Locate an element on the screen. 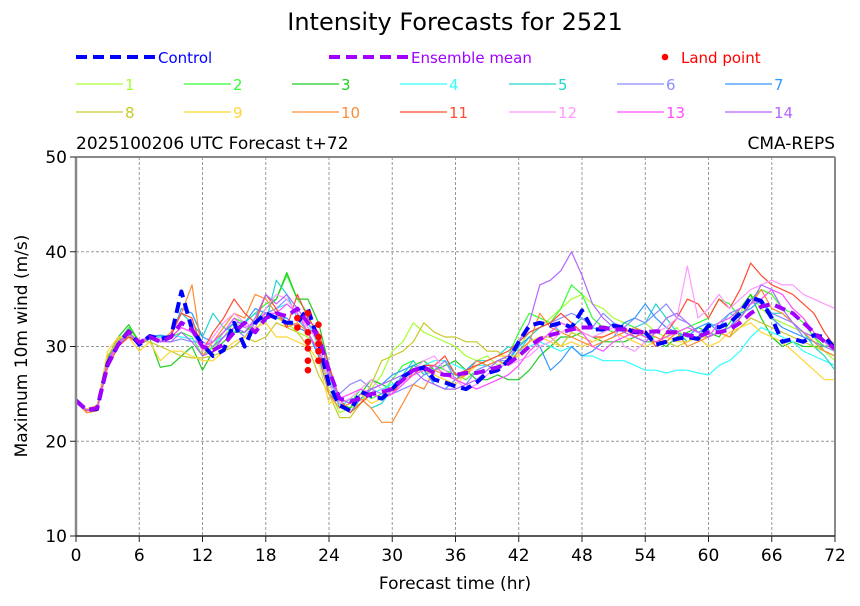  member-9-legend-label: 9 is located at coordinates (238, 113).